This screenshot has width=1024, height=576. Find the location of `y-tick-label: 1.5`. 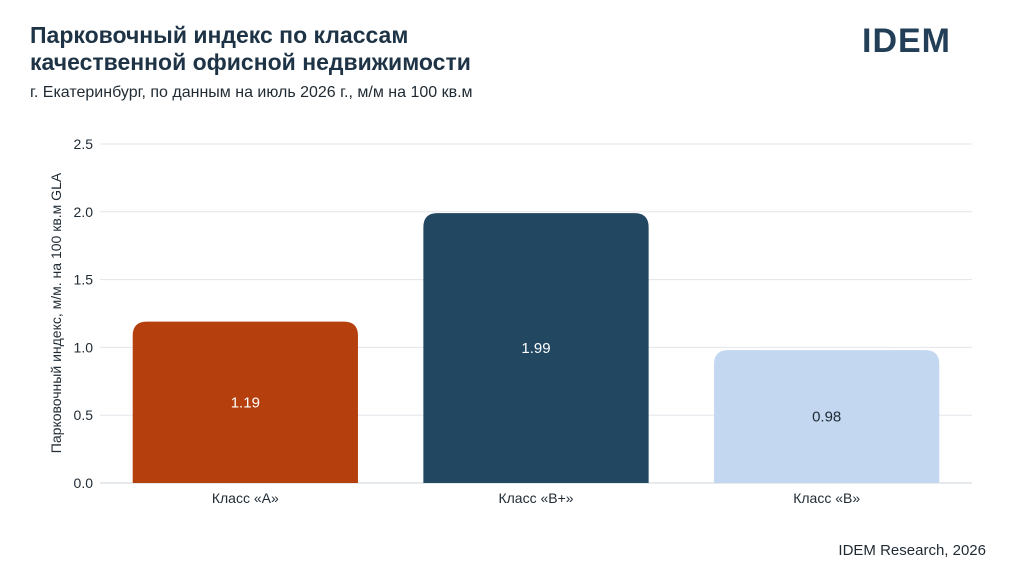

y-tick-label: 1.5 is located at coordinates (84, 280).